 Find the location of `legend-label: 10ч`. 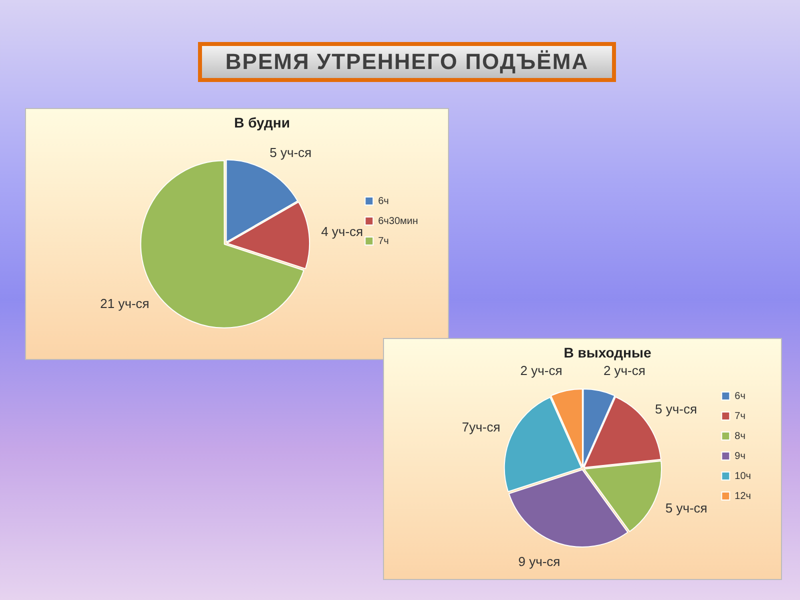

legend-label: 10ч is located at coordinates (743, 476).